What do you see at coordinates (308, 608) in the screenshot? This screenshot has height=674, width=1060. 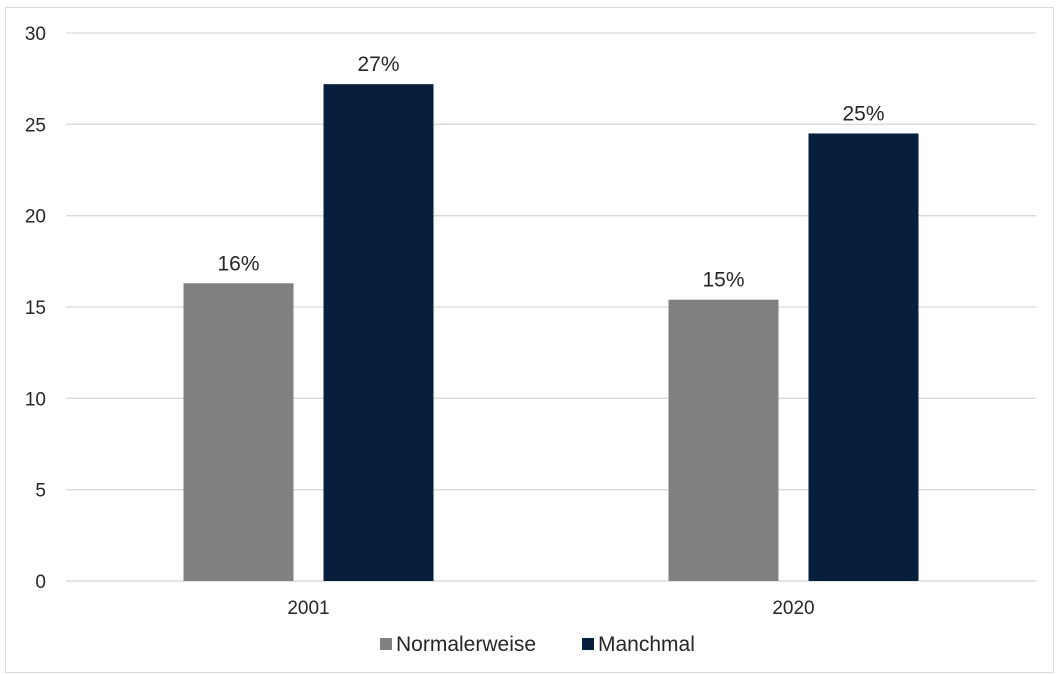 I see `x-tick-label: 2001` at bounding box center [308, 608].